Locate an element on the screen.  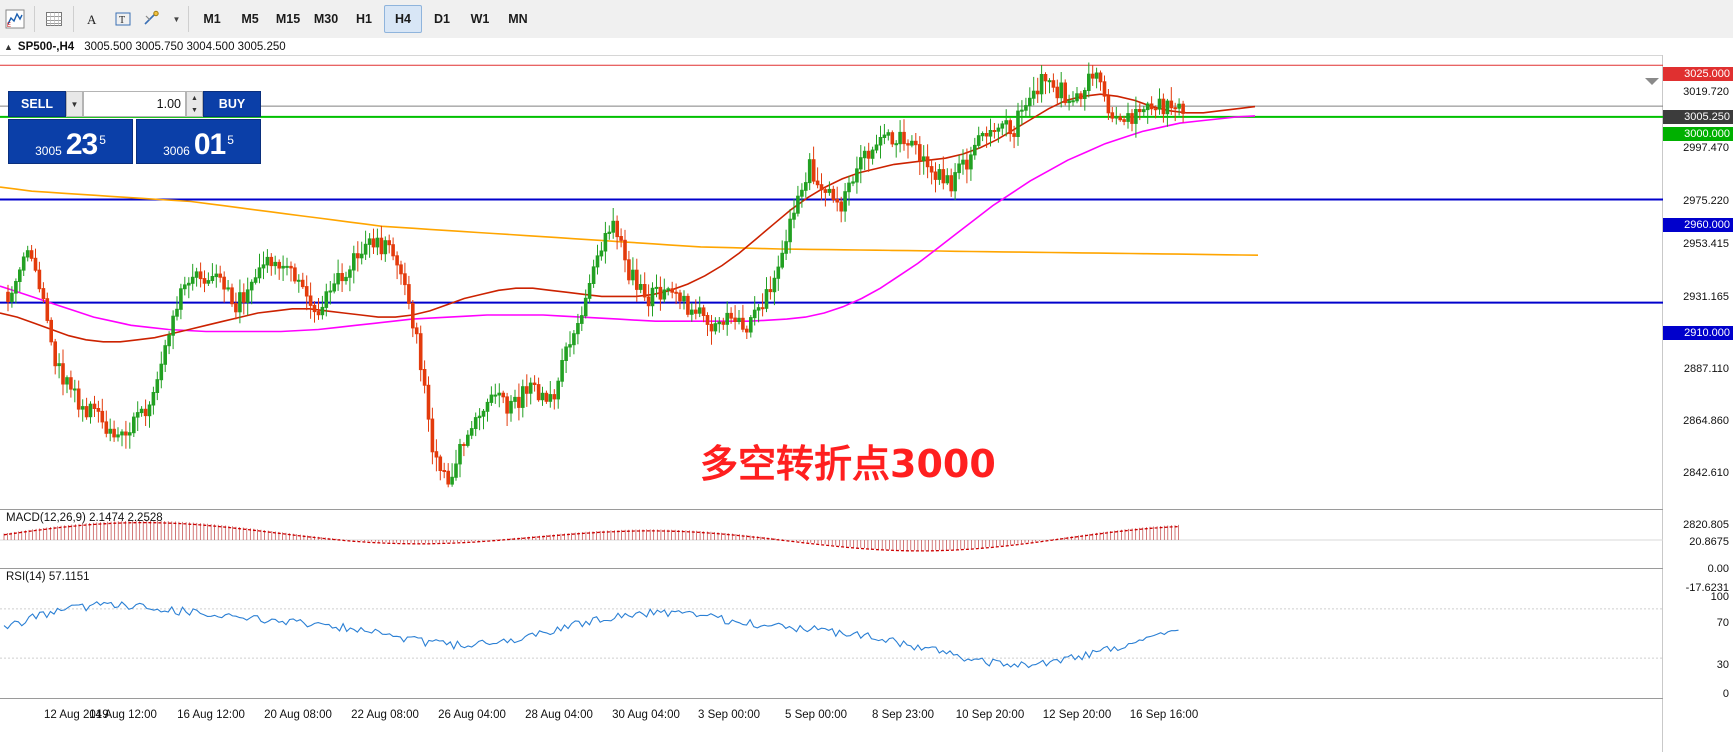
text-box-icon: T is located at coordinates (123, 19).